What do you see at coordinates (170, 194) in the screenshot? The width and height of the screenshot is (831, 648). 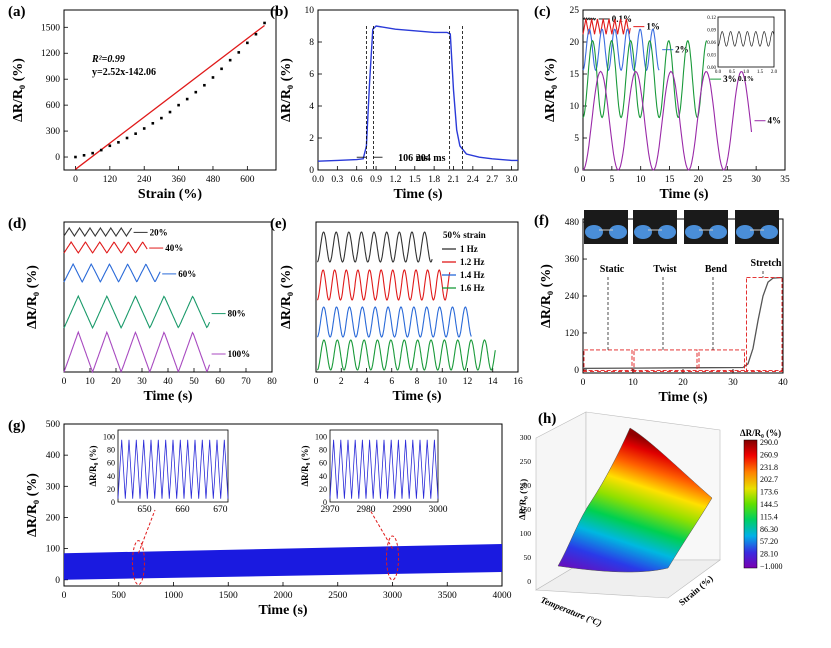 I see `a-xlabel: Strain (%)` at bounding box center [170, 194].